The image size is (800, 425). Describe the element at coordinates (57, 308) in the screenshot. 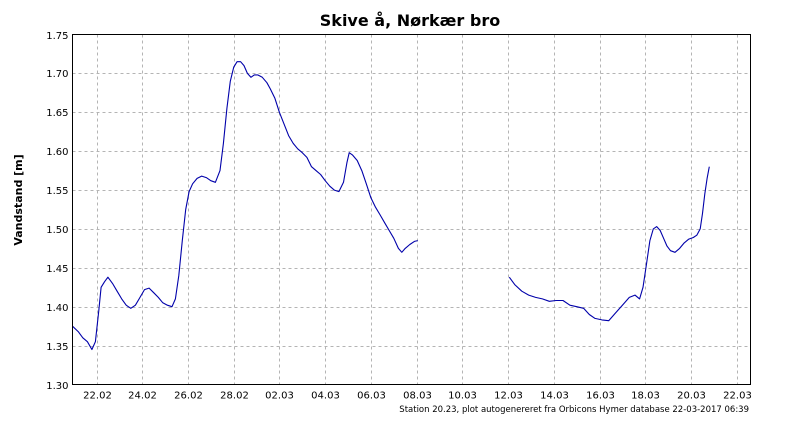

I see `y-tick-label: 1.40` at that location.